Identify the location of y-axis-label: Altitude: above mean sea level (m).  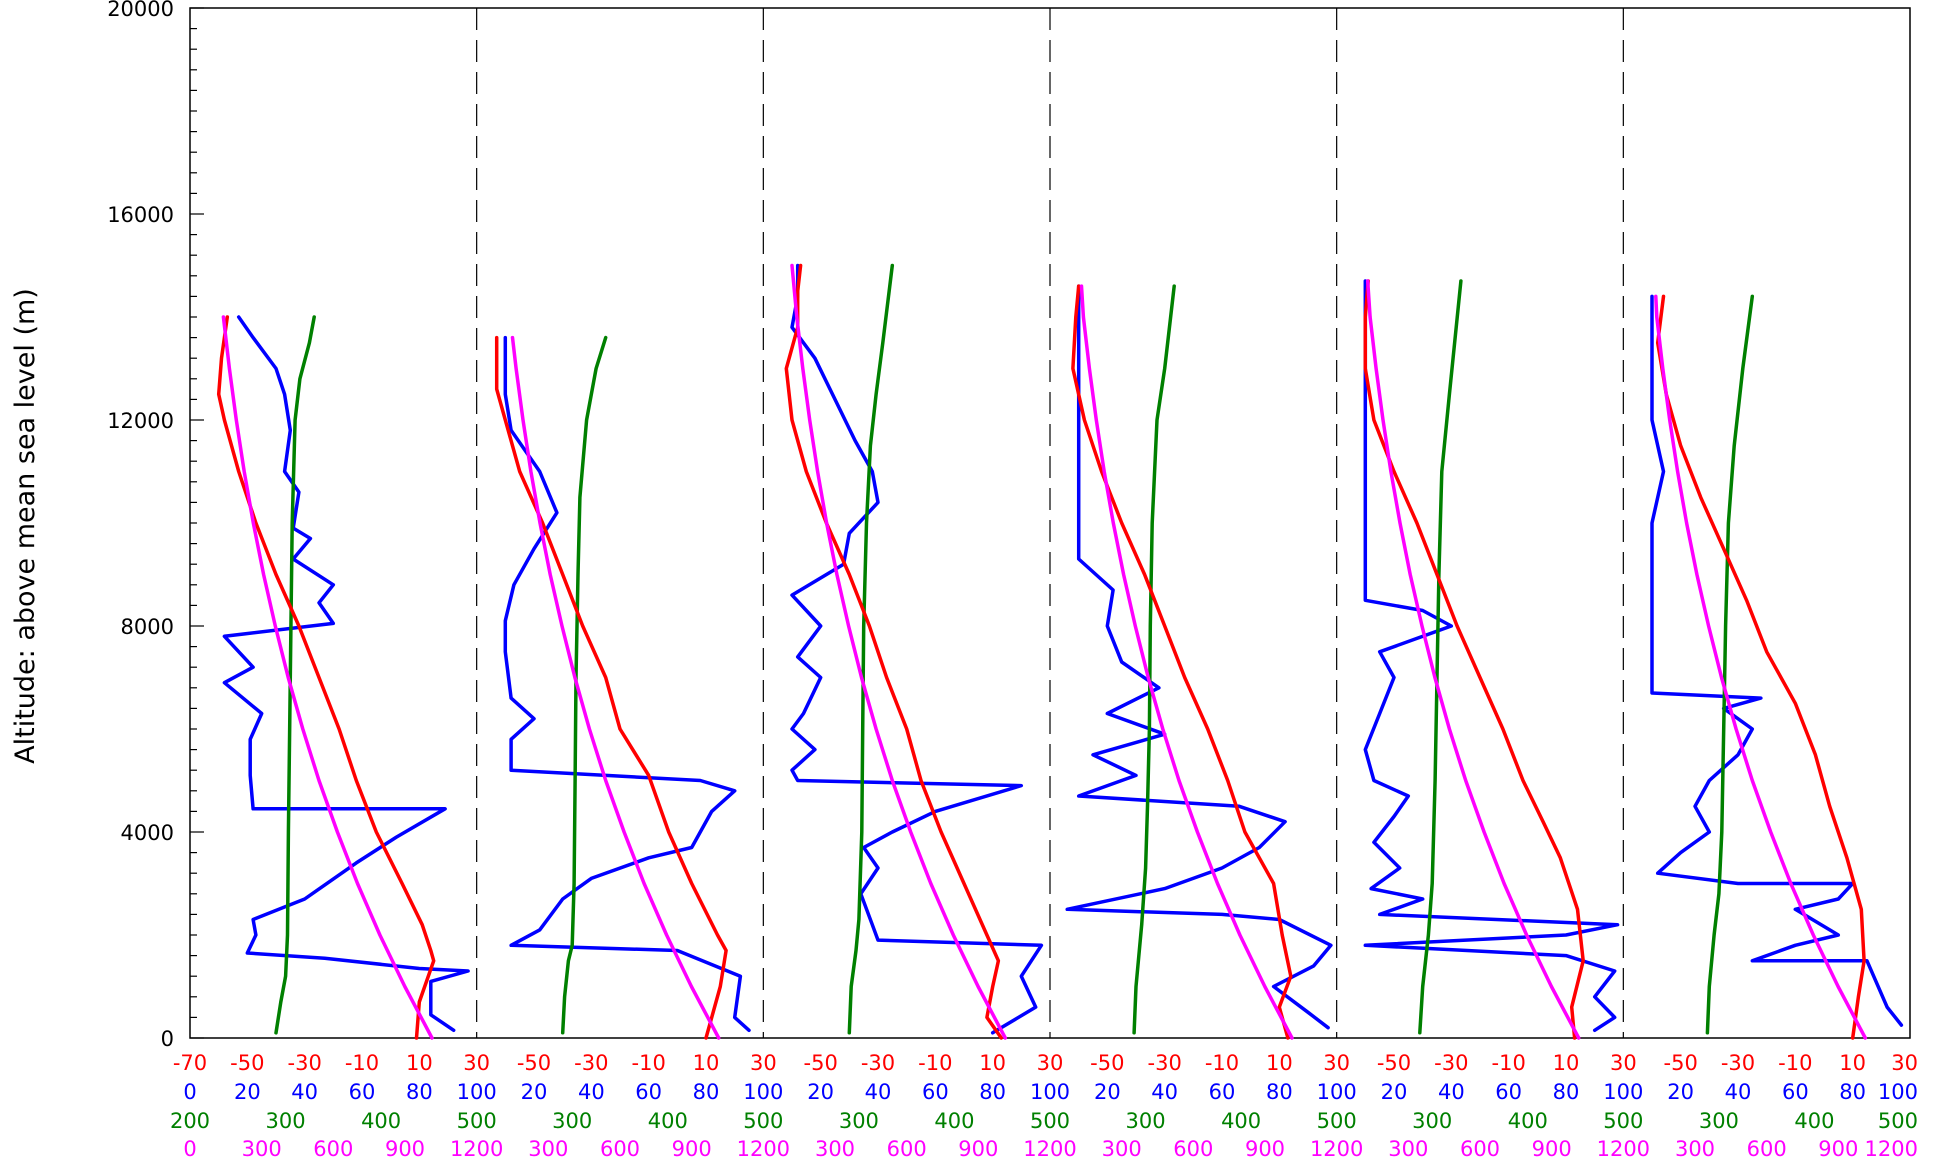
(25, 526).